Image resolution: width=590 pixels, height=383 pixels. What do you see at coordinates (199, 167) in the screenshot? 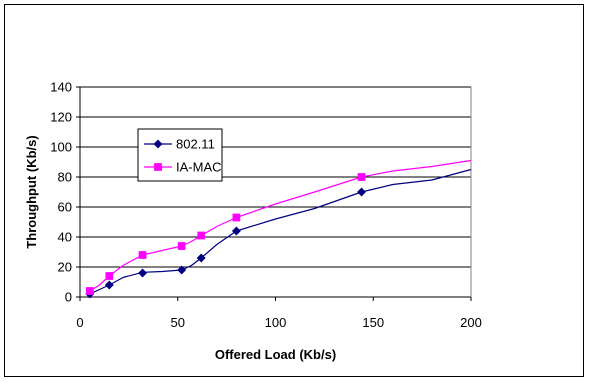
I see `legend-label-ia-mac: IA-MAC` at bounding box center [199, 167].